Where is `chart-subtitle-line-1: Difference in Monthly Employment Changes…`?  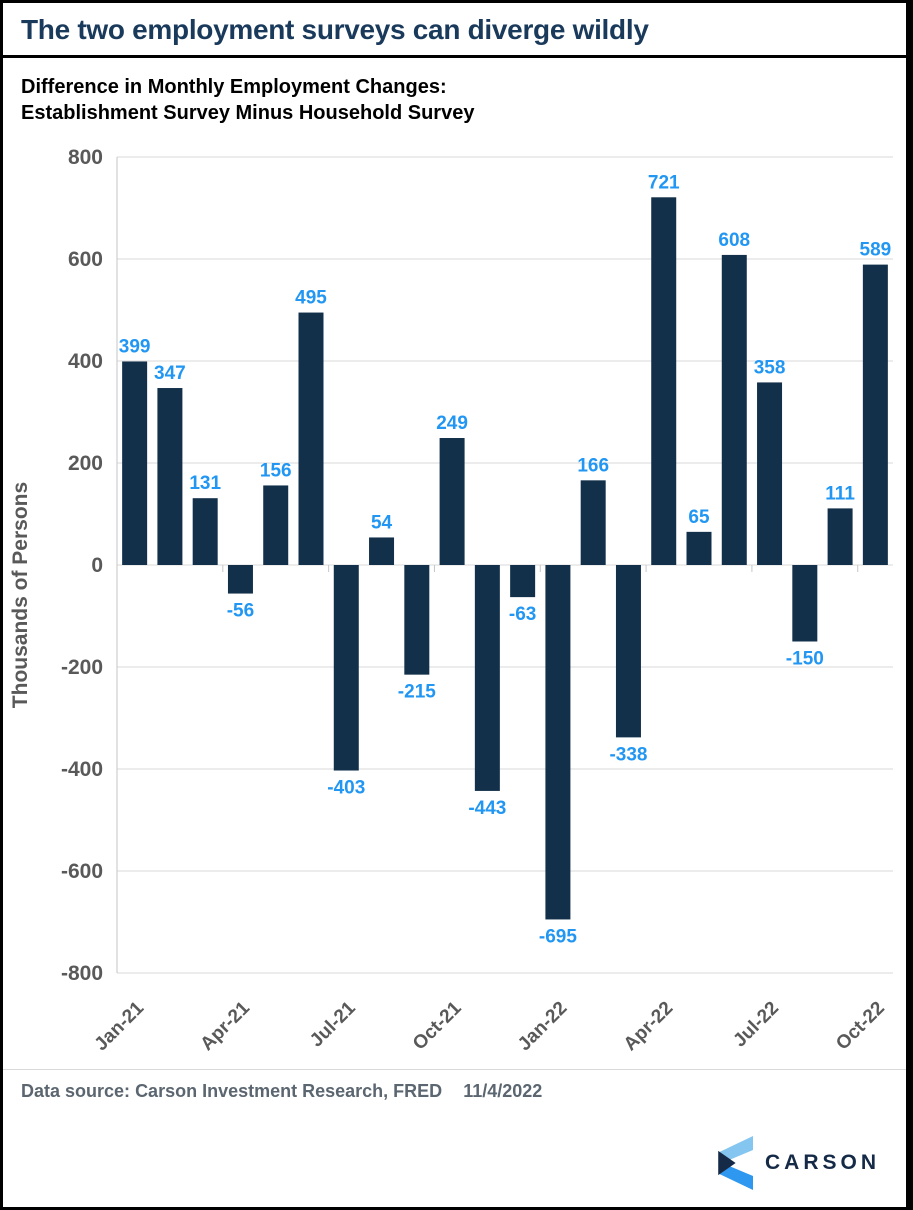
chart-subtitle-line-1: Difference in Monthly Employment Changes… is located at coordinates (234, 87).